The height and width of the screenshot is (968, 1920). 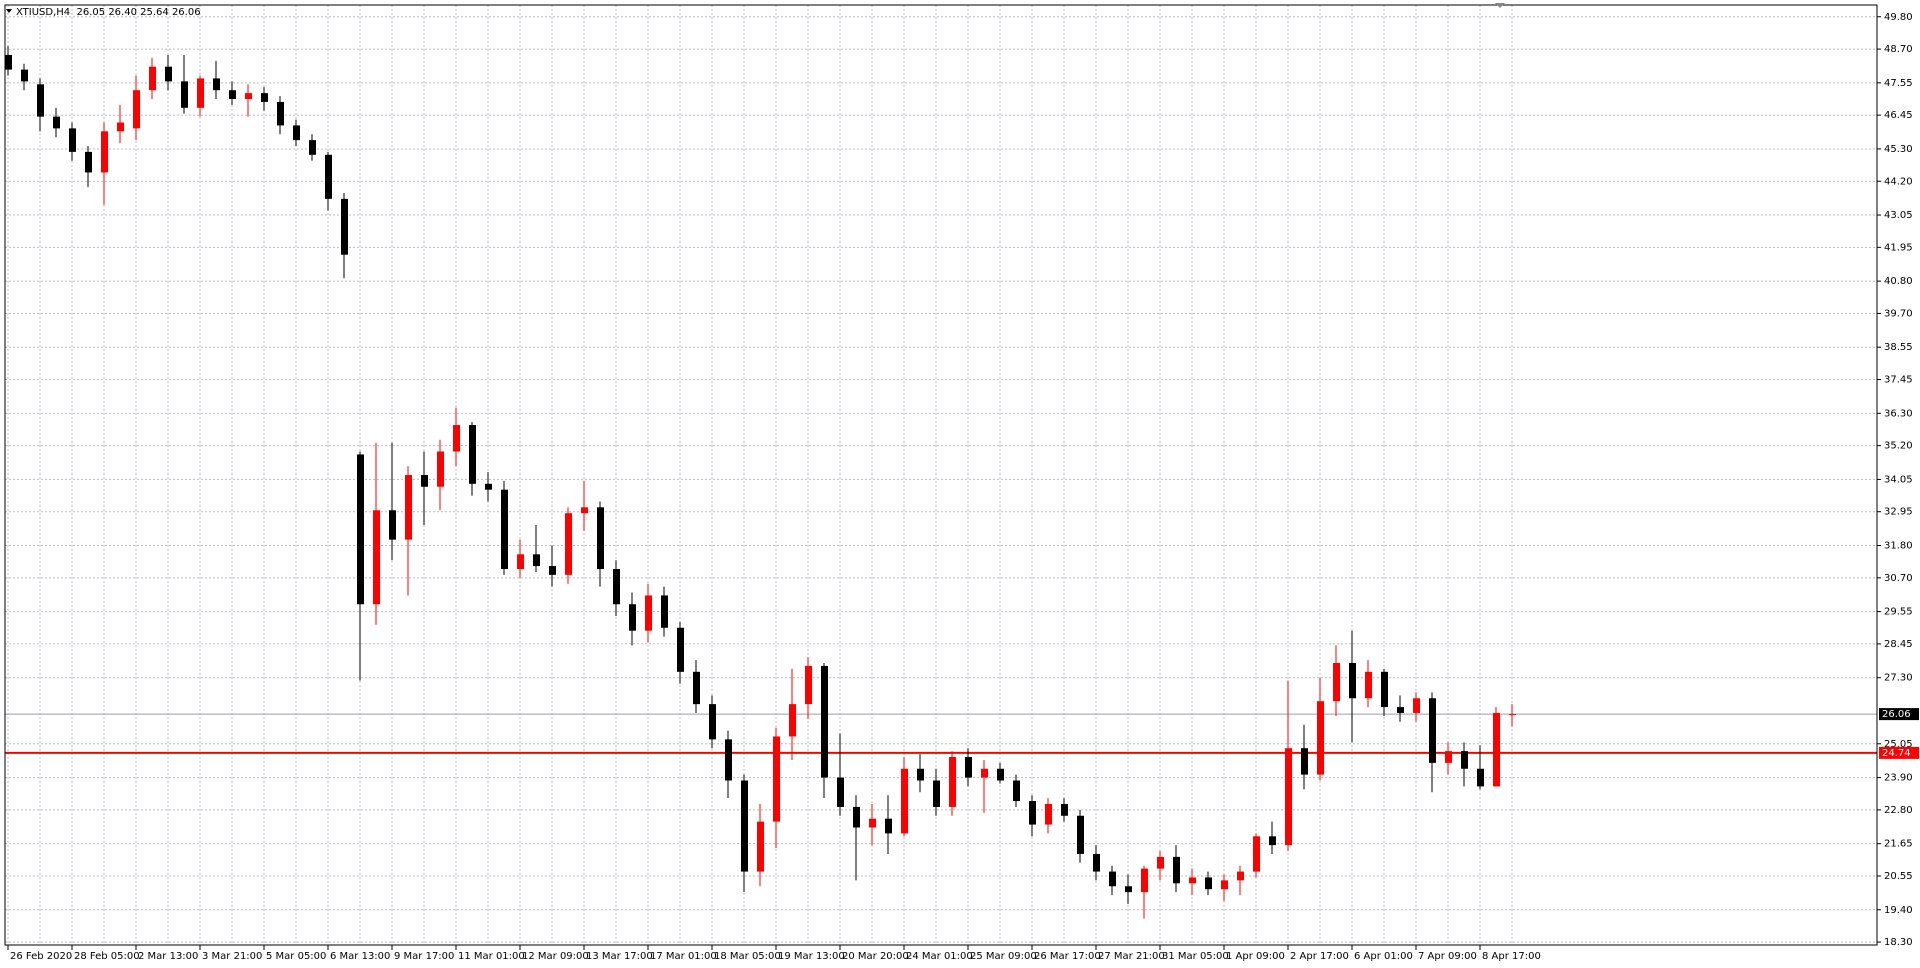 What do you see at coordinates (1898, 678) in the screenshot?
I see `y-tick-label: 27.30` at bounding box center [1898, 678].